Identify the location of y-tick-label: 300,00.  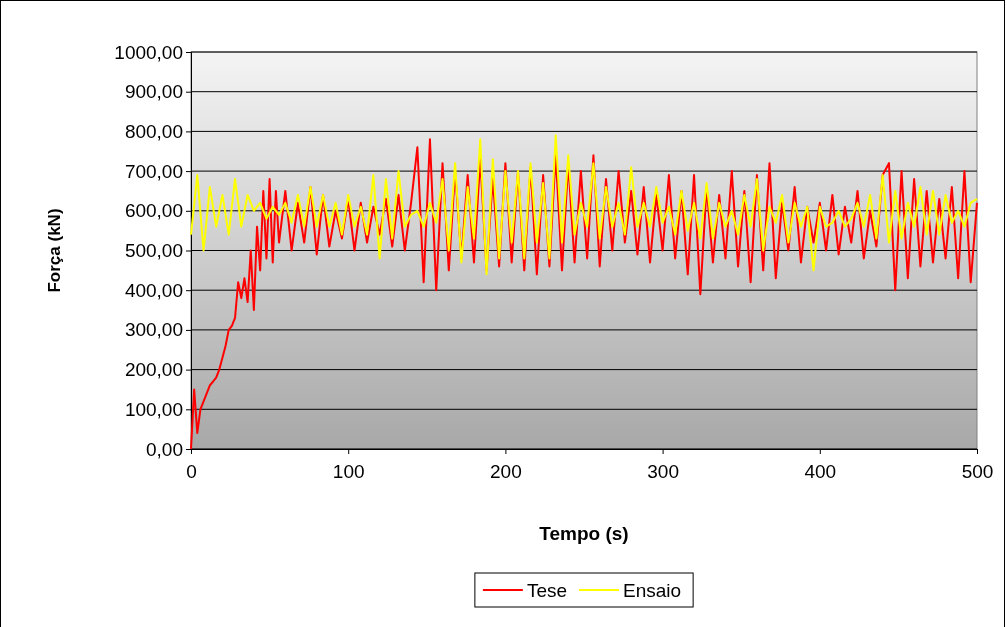
(153, 330).